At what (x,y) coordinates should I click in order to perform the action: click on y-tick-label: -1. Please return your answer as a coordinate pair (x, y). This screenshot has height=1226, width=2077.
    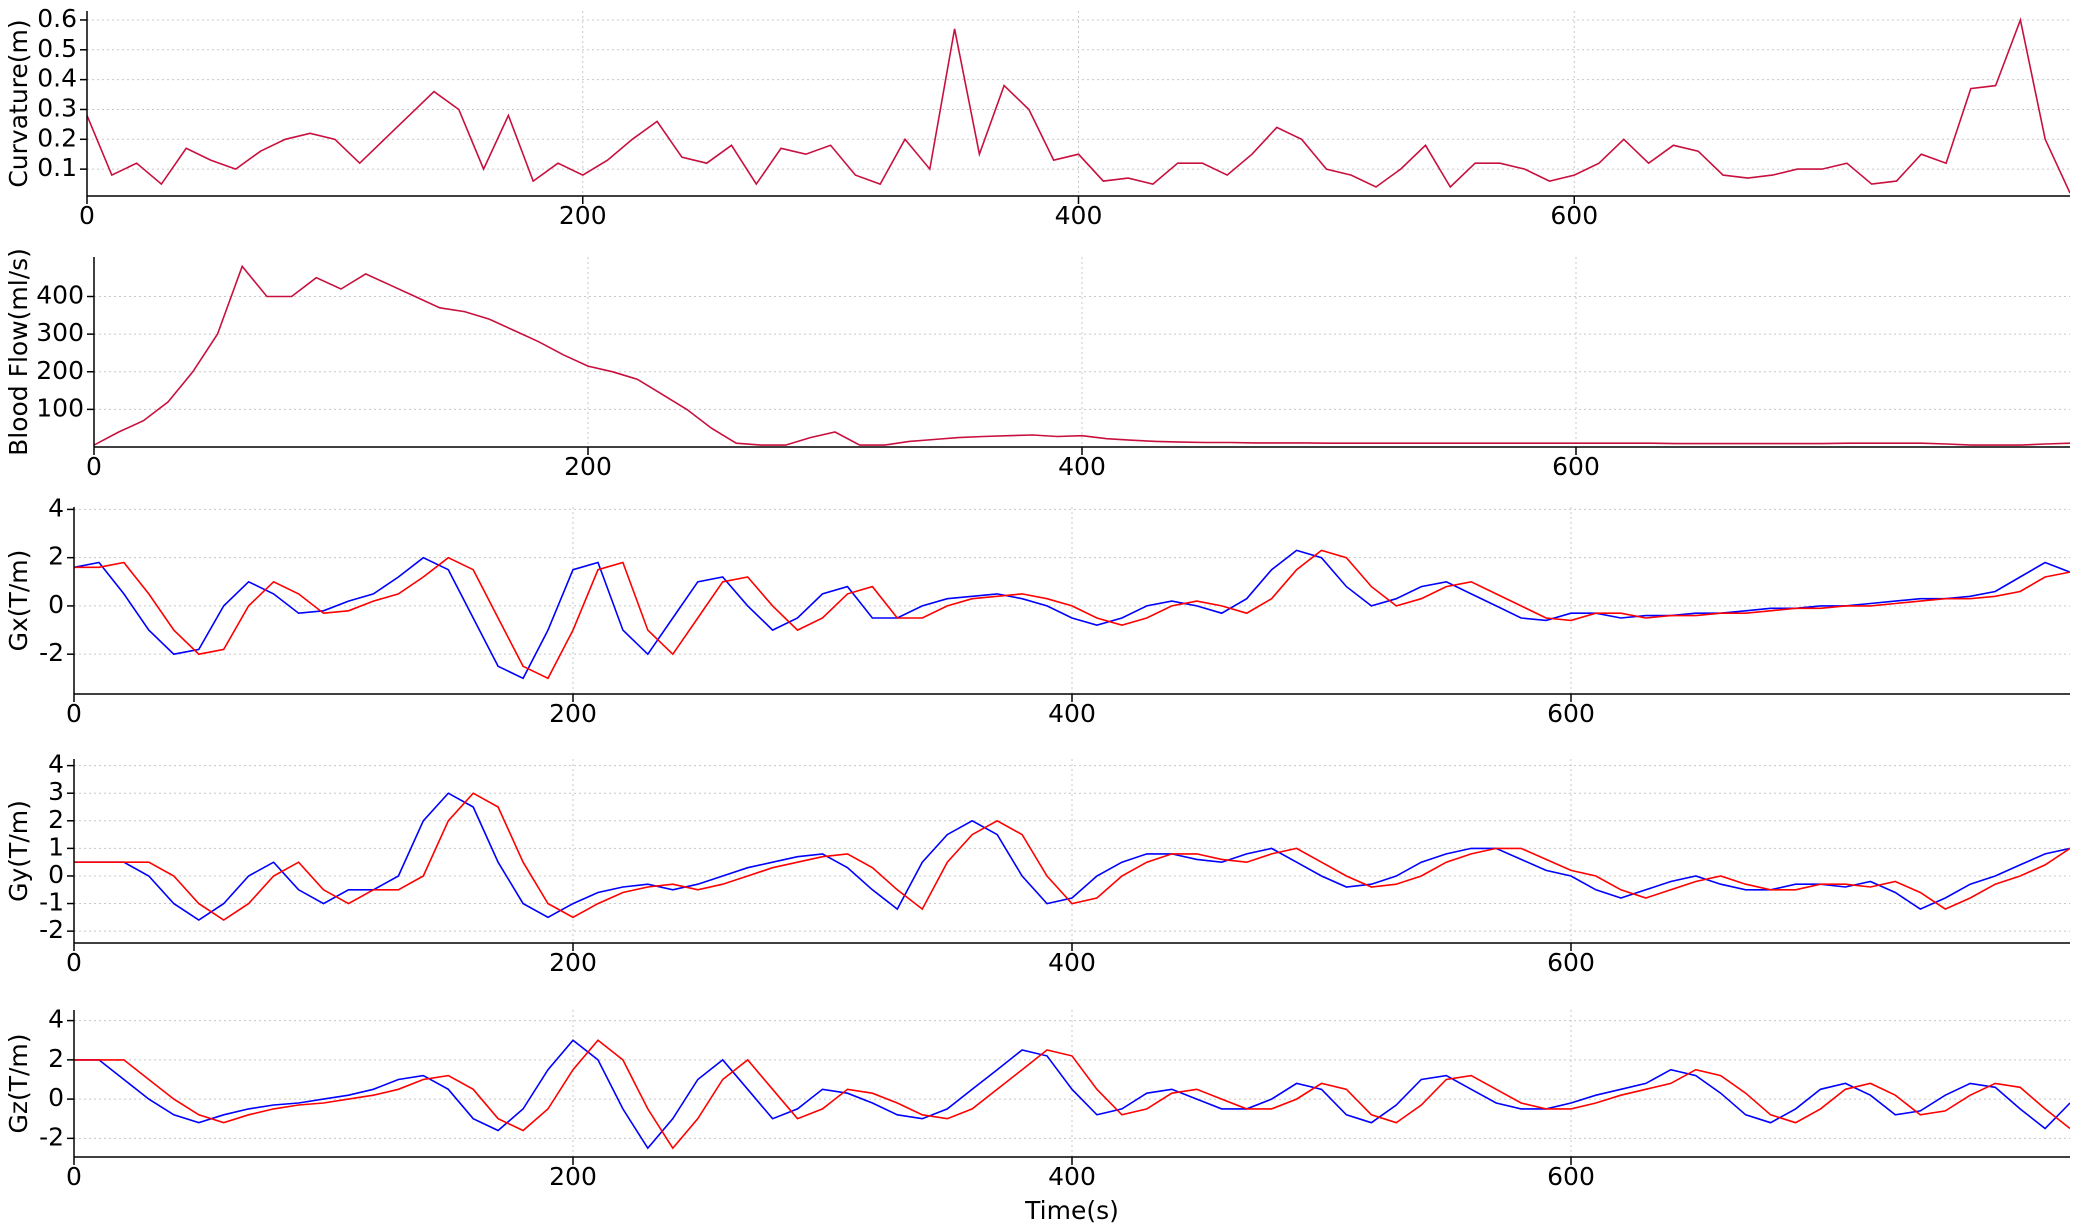
    Looking at the image, I should click on (51, 902).